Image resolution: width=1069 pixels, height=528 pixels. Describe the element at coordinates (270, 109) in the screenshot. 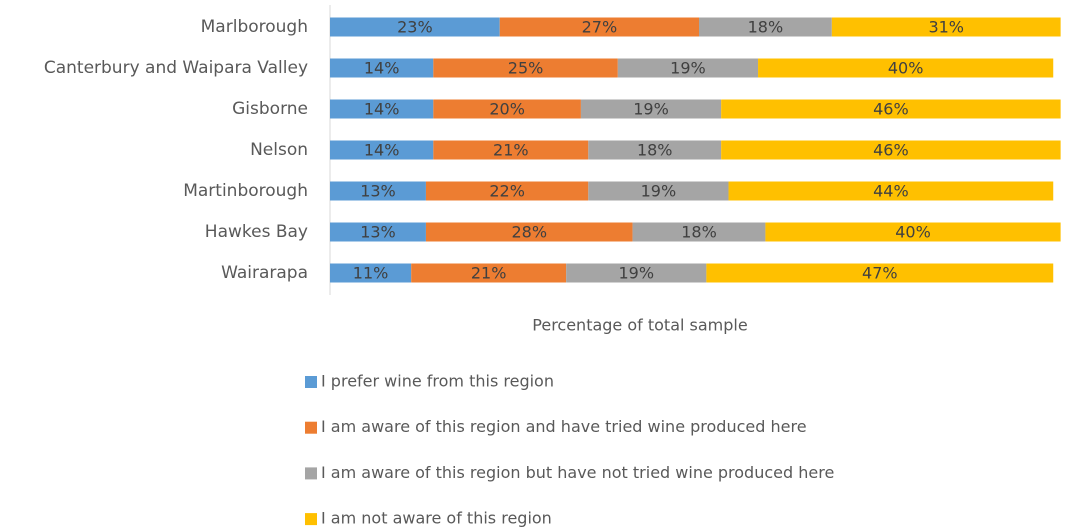

I see `y-tick-label: Gisborne` at that location.